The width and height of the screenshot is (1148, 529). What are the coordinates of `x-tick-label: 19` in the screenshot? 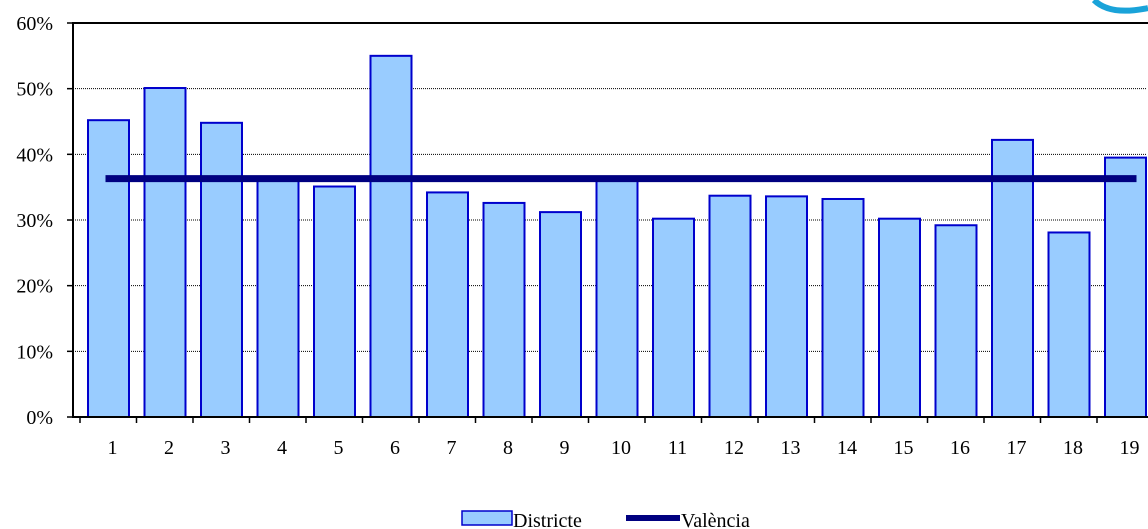 It's located at (1130, 448).